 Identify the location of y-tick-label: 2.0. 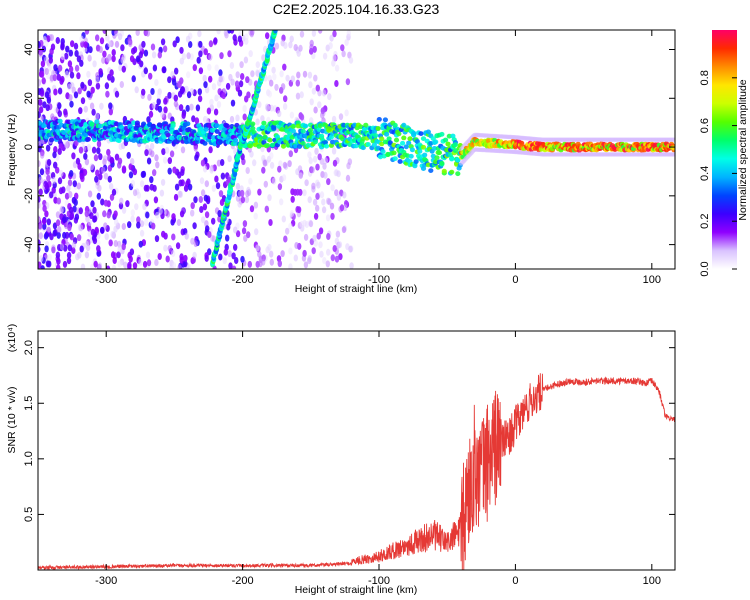
(29, 347).